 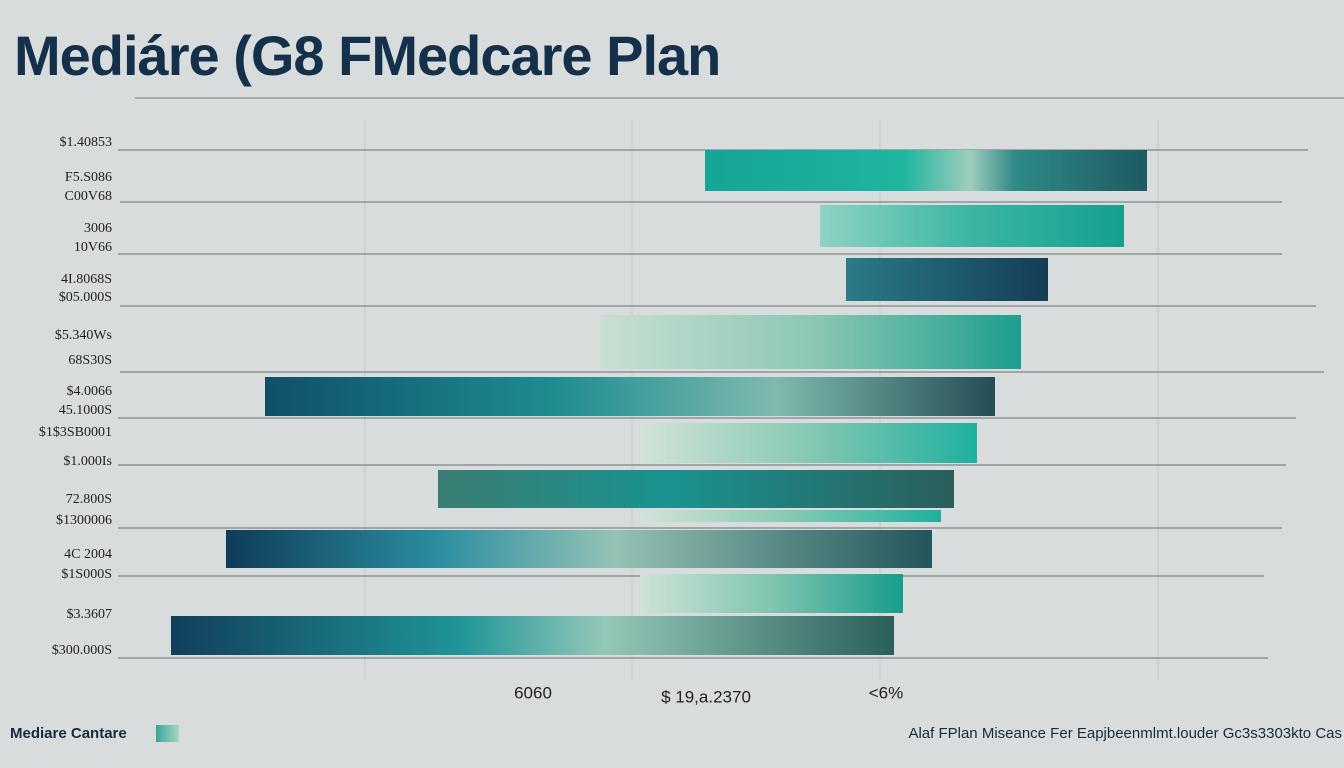 What do you see at coordinates (85, 297) in the screenshot?
I see `y-label: $05.000S` at bounding box center [85, 297].